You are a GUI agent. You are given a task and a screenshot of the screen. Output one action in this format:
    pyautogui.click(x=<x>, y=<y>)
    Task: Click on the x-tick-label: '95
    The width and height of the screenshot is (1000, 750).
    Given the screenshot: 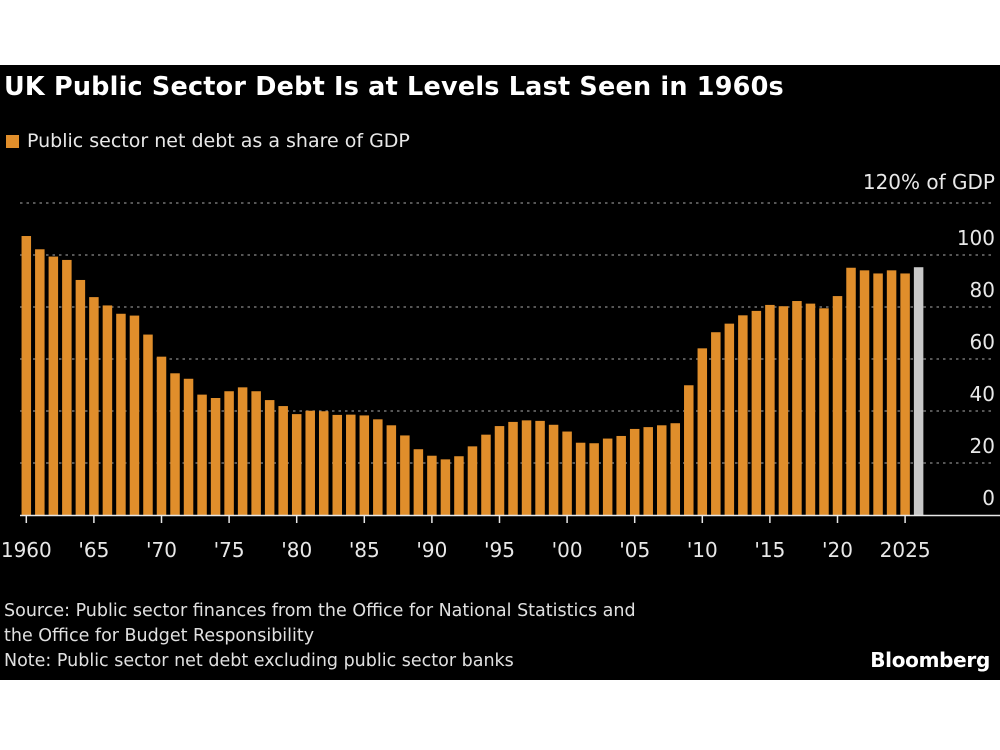 What is the action you would take?
    pyautogui.click(x=499, y=550)
    